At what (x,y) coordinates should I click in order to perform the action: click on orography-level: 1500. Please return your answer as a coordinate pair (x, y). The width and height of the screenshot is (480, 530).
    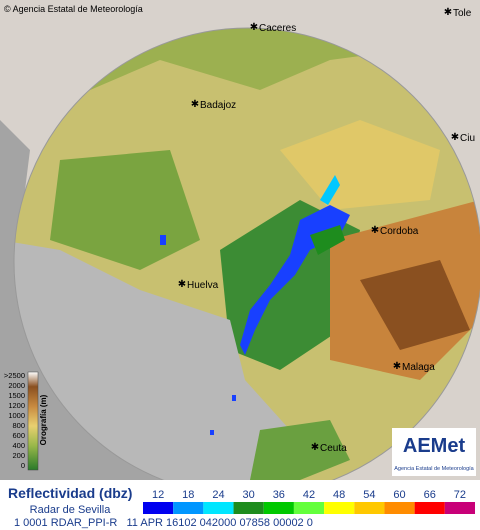
    Looking at the image, I should click on (16, 395).